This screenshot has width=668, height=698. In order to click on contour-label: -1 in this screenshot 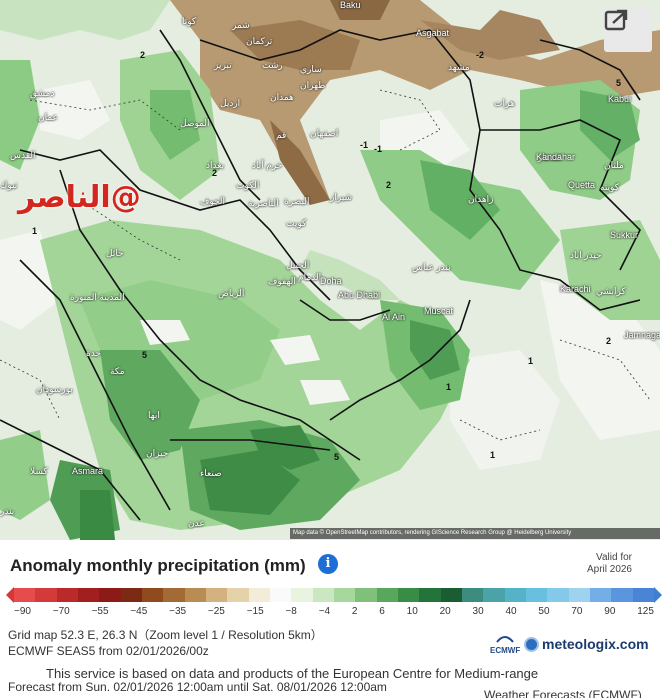, I will do `click(378, 149)`.